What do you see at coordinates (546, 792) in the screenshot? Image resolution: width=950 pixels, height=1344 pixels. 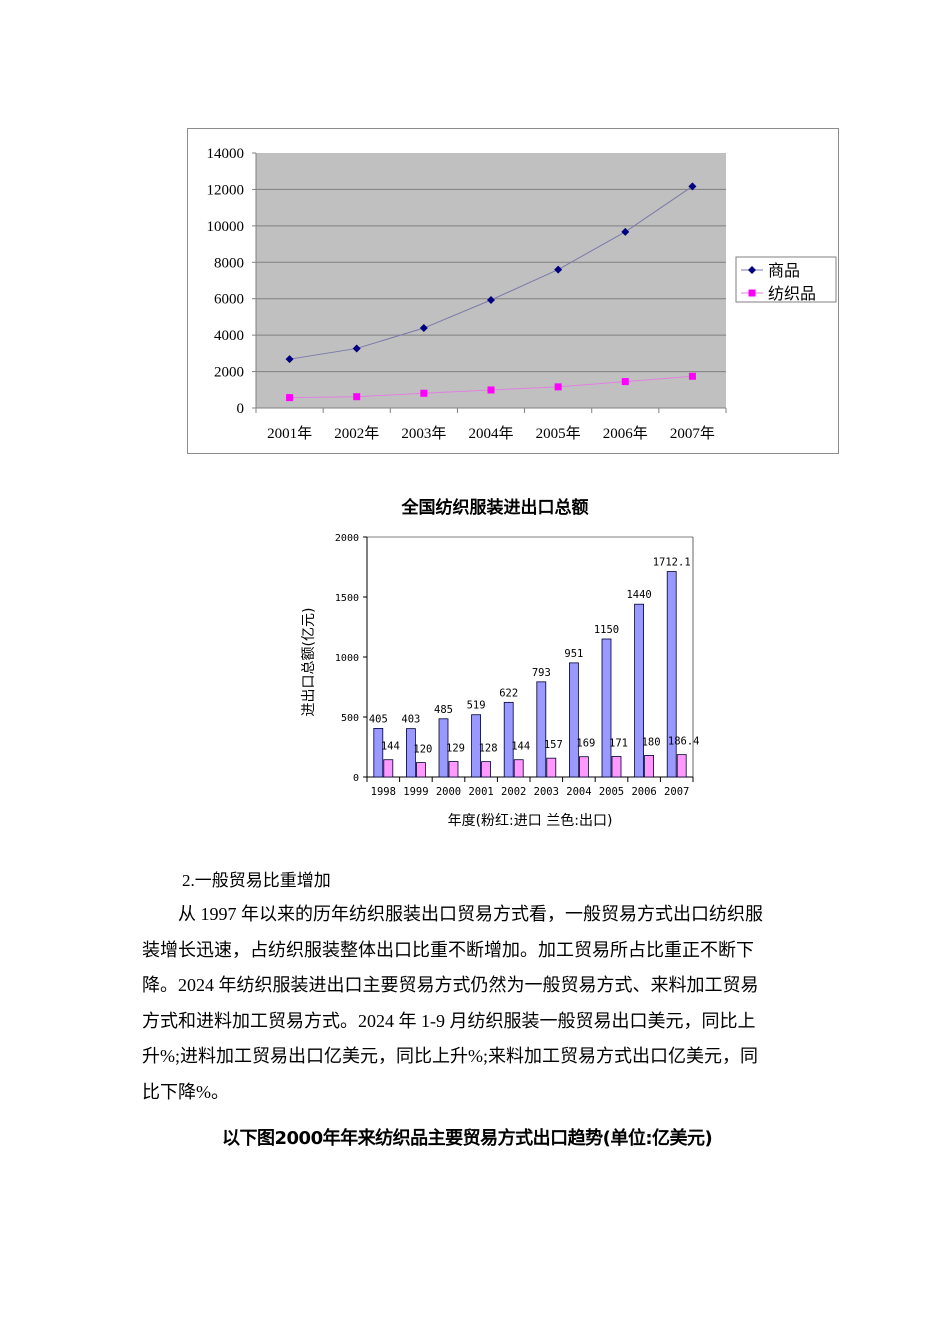 I see `x-tick-label: 2003` at bounding box center [546, 792].